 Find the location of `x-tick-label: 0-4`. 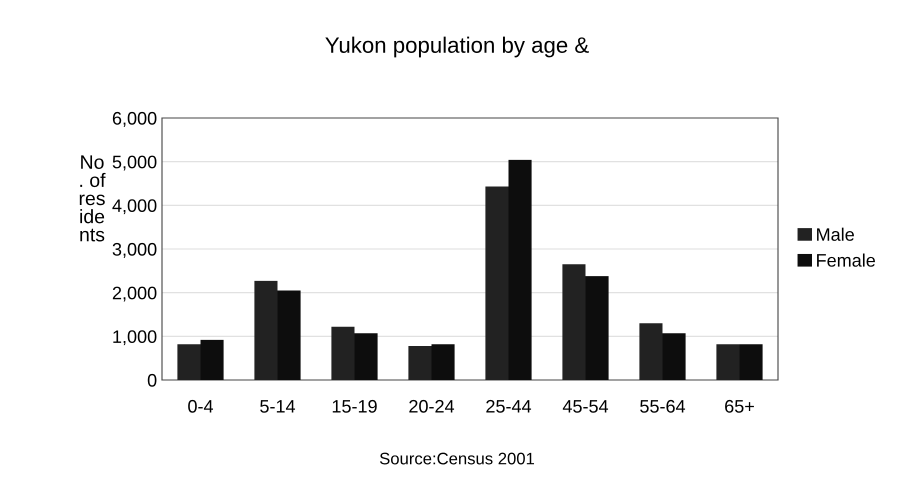

x-tick-label: 0-4 is located at coordinates (201, 406).